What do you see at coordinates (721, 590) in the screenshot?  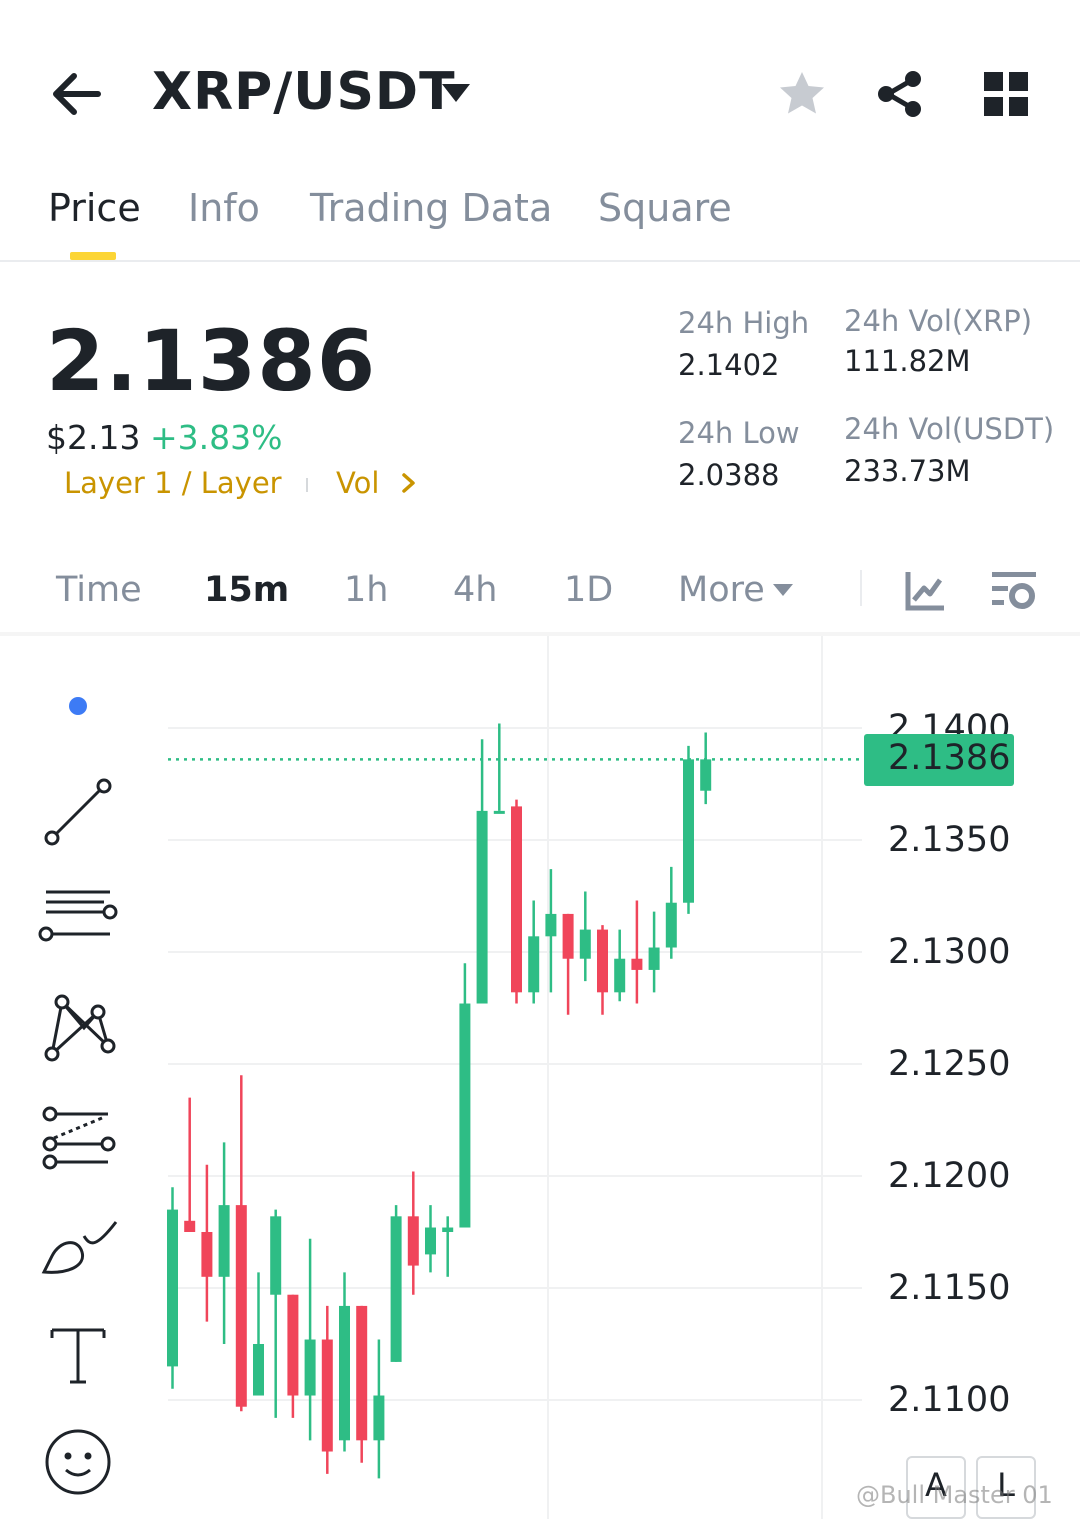 I see `interval-more: More` at bounding box center [721, 590].